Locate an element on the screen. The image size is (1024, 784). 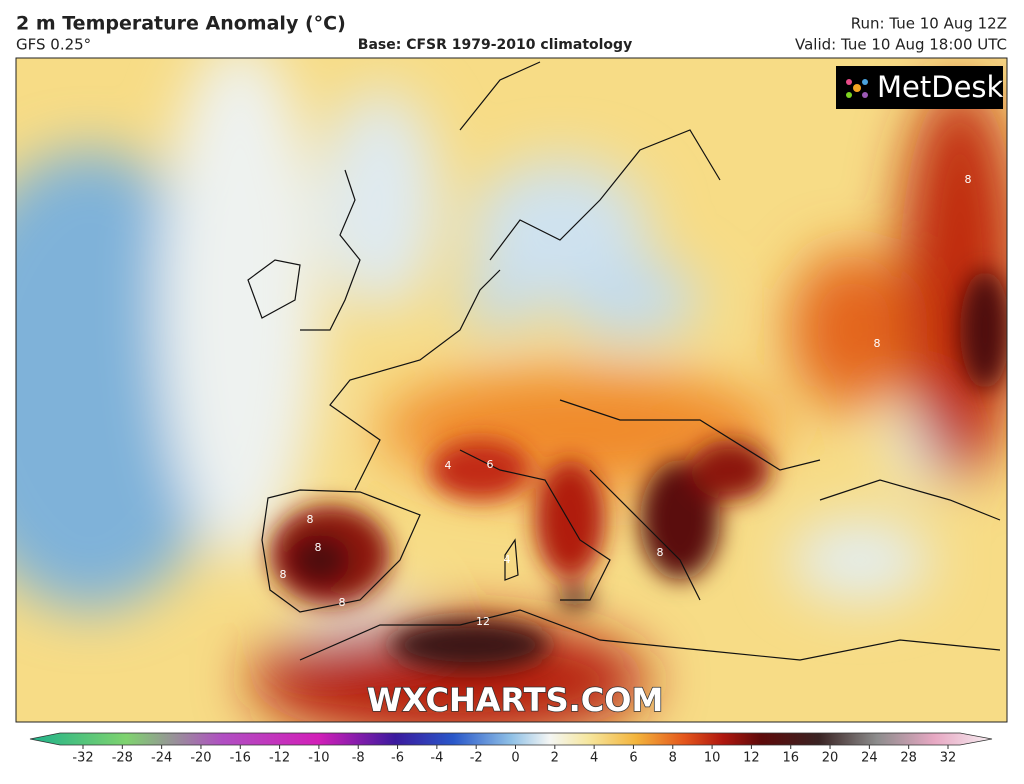
colorbar-tick-label: -2 is located at coordinates (476, 758).